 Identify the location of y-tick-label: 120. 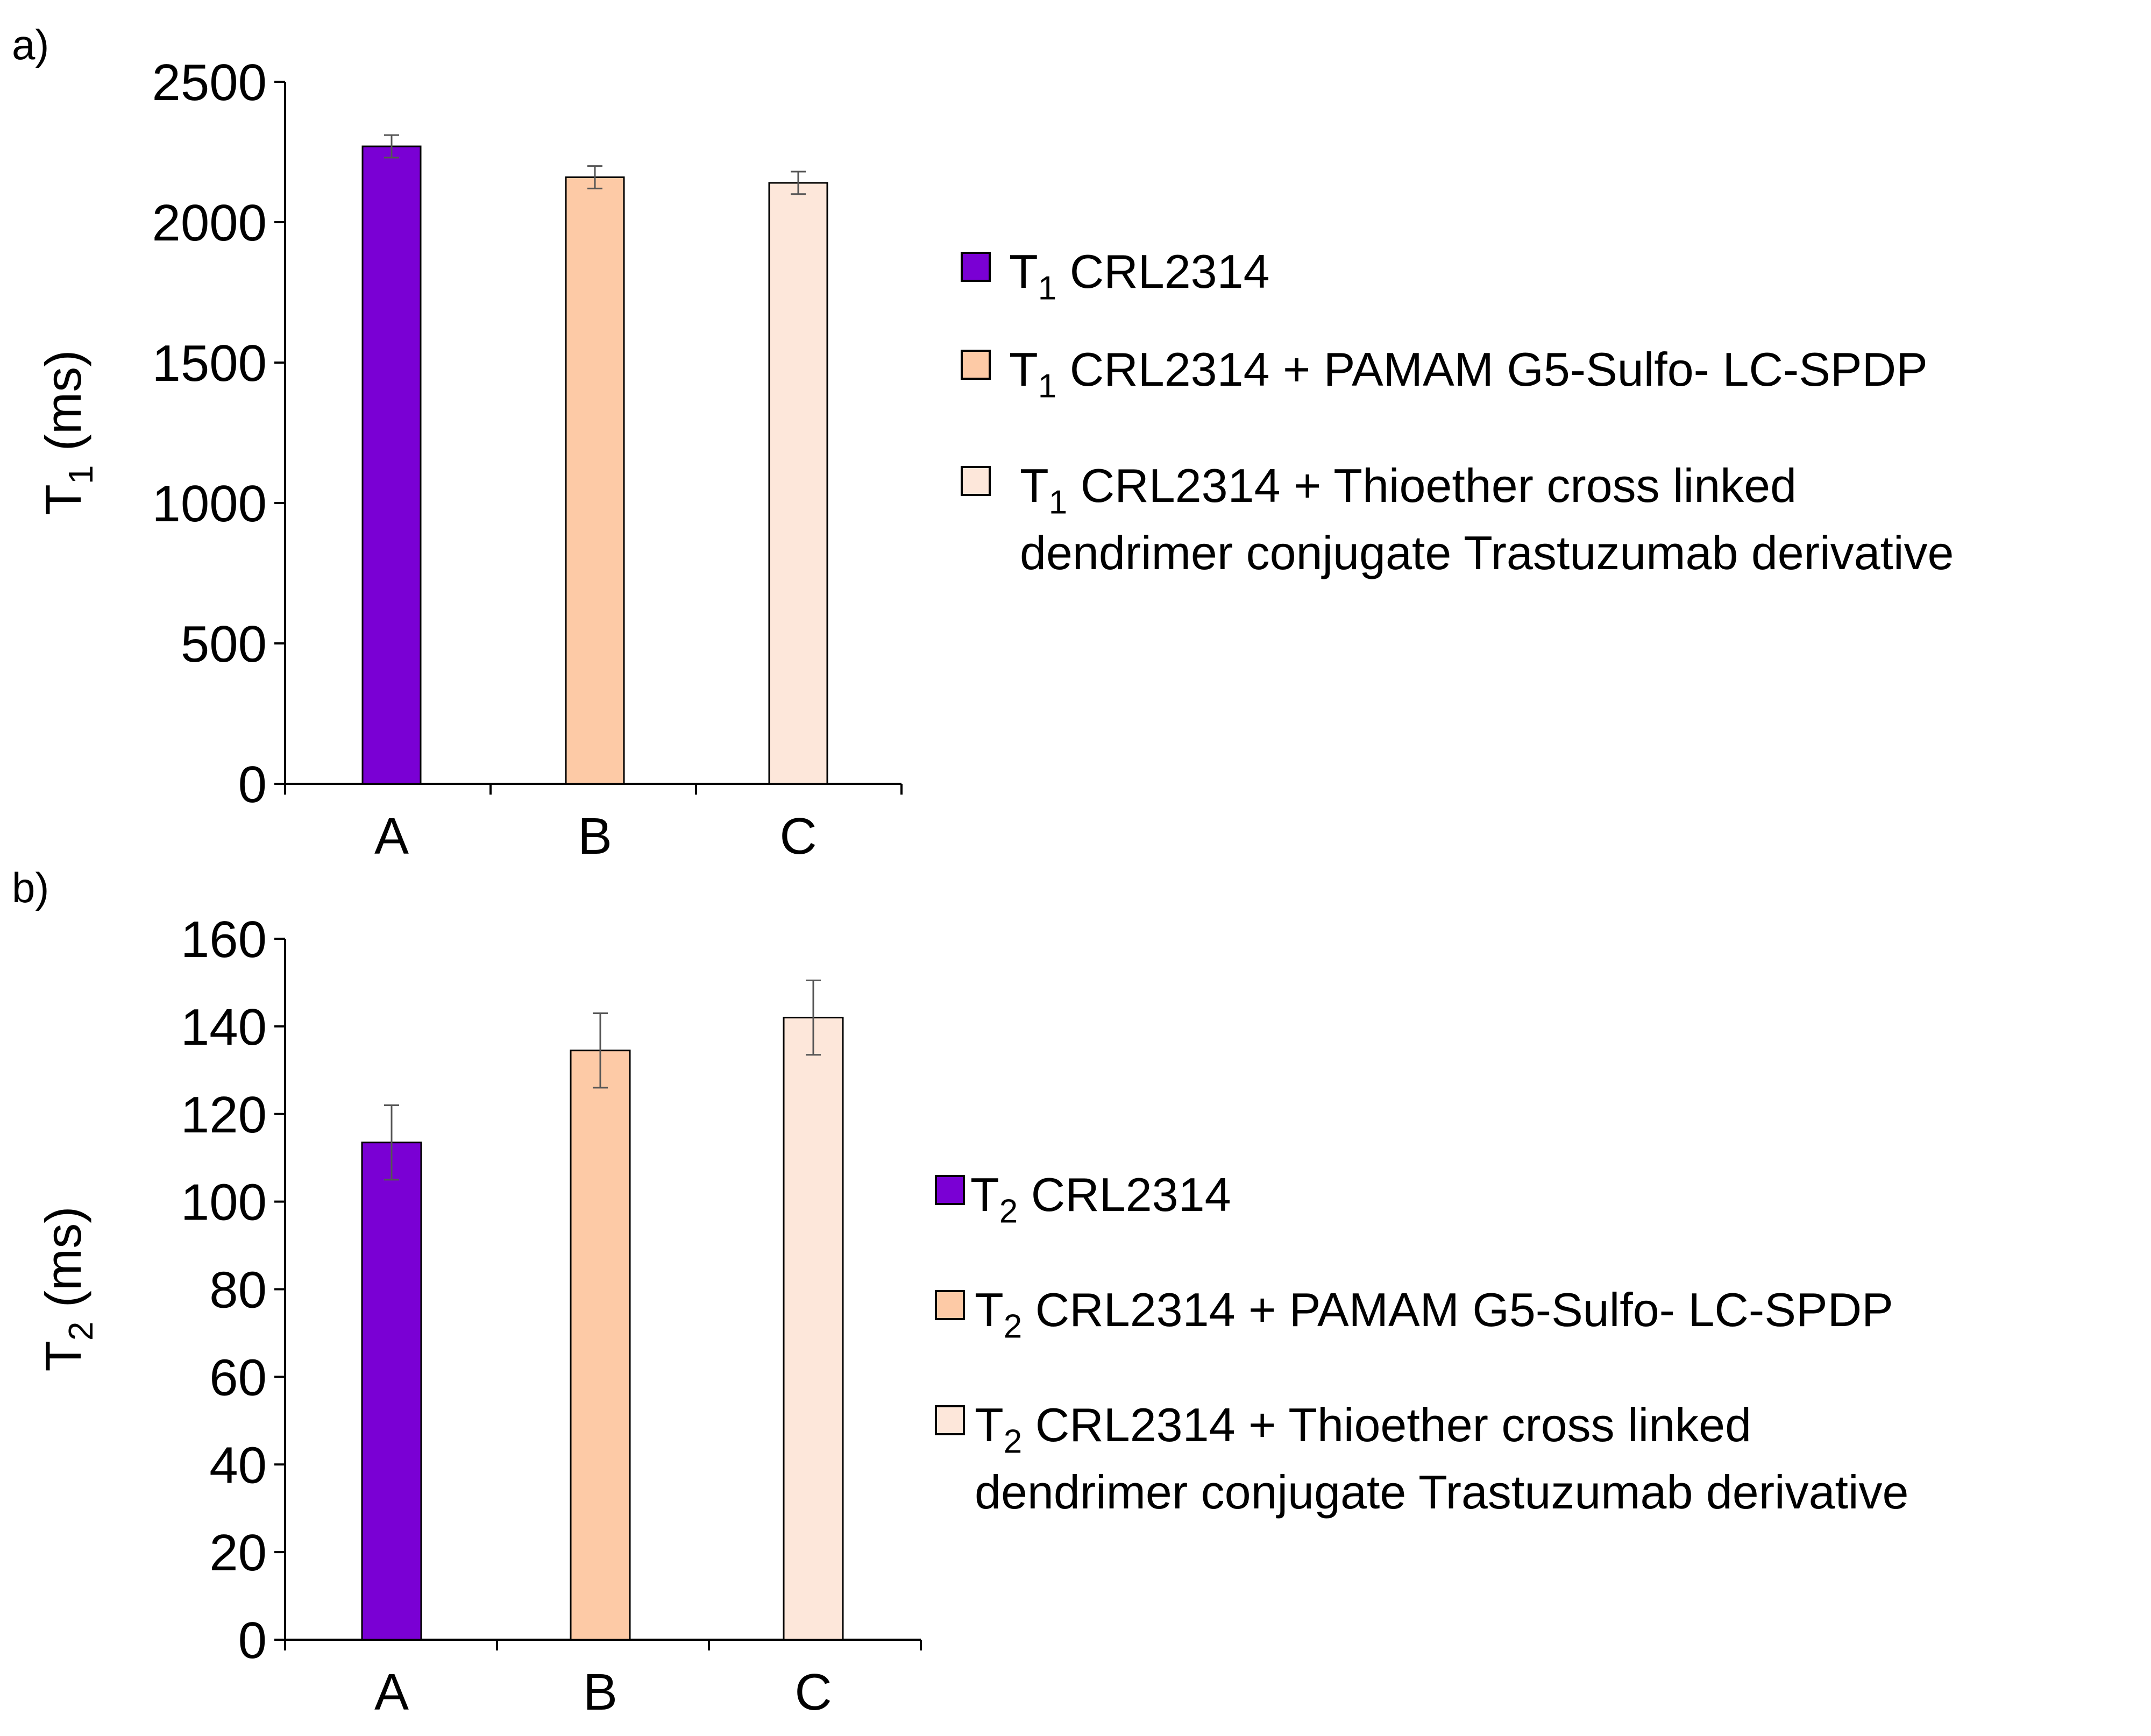
(224, 1115).